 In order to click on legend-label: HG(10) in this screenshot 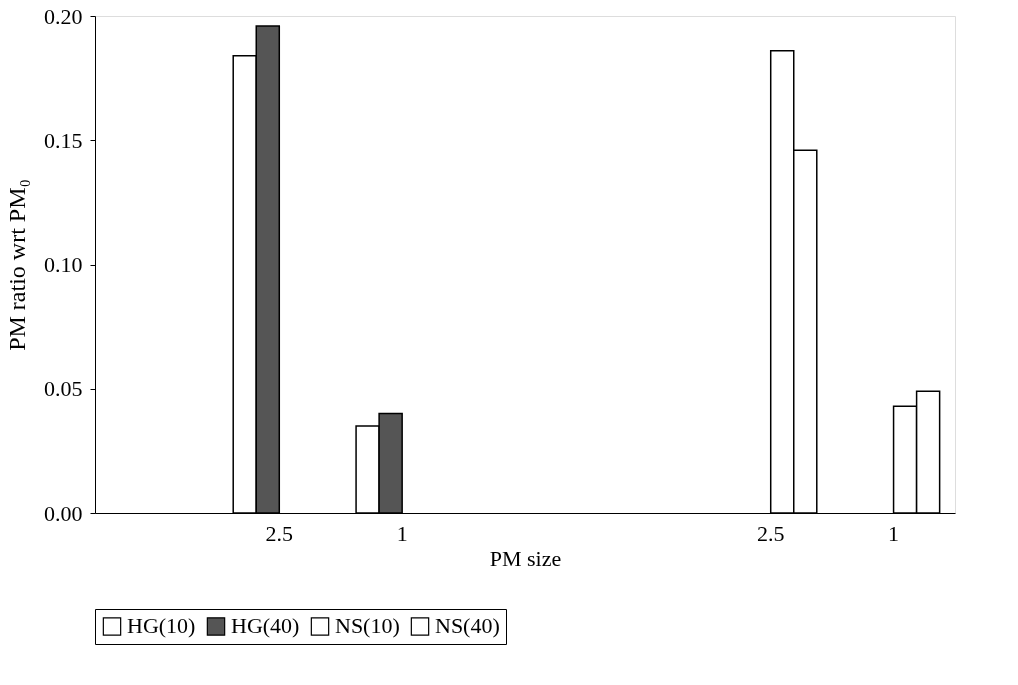, I will do `click(161, 626)`.